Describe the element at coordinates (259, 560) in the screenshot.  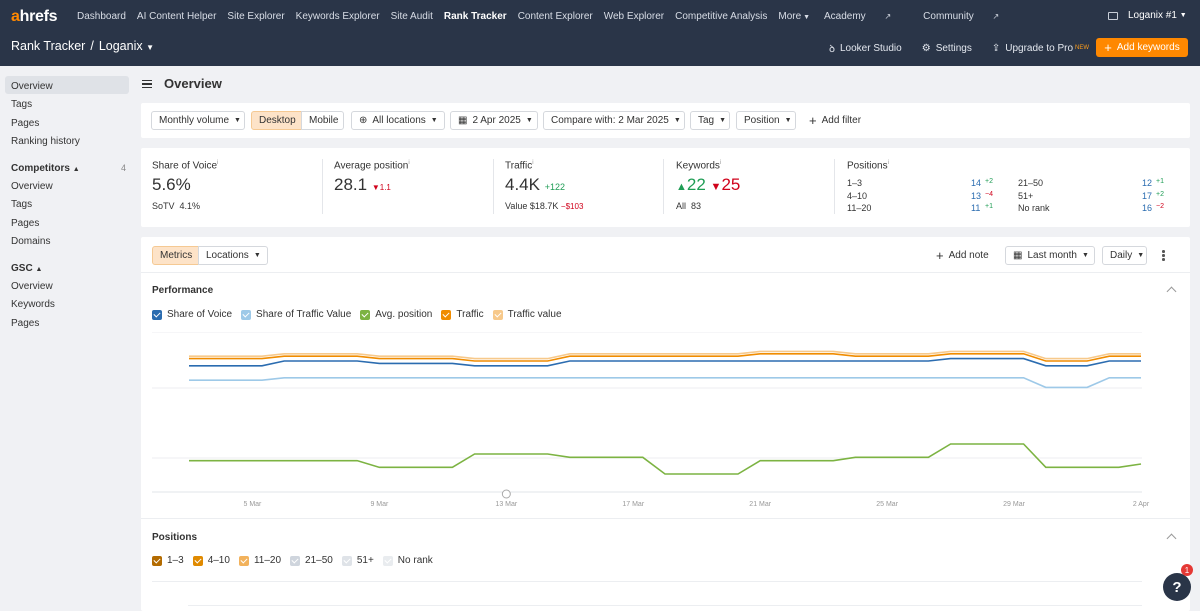
I see `positions-legend-11-20: 11–20` at that location.